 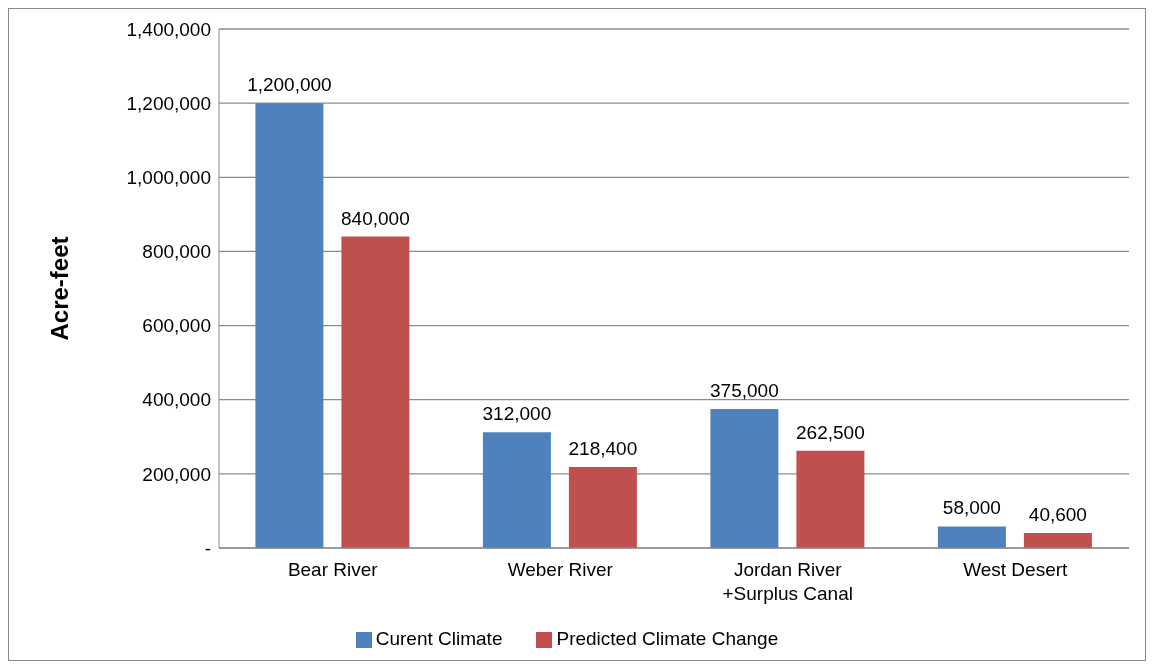 I want to click on data-label: 58,000, so click(x=971, y=508).